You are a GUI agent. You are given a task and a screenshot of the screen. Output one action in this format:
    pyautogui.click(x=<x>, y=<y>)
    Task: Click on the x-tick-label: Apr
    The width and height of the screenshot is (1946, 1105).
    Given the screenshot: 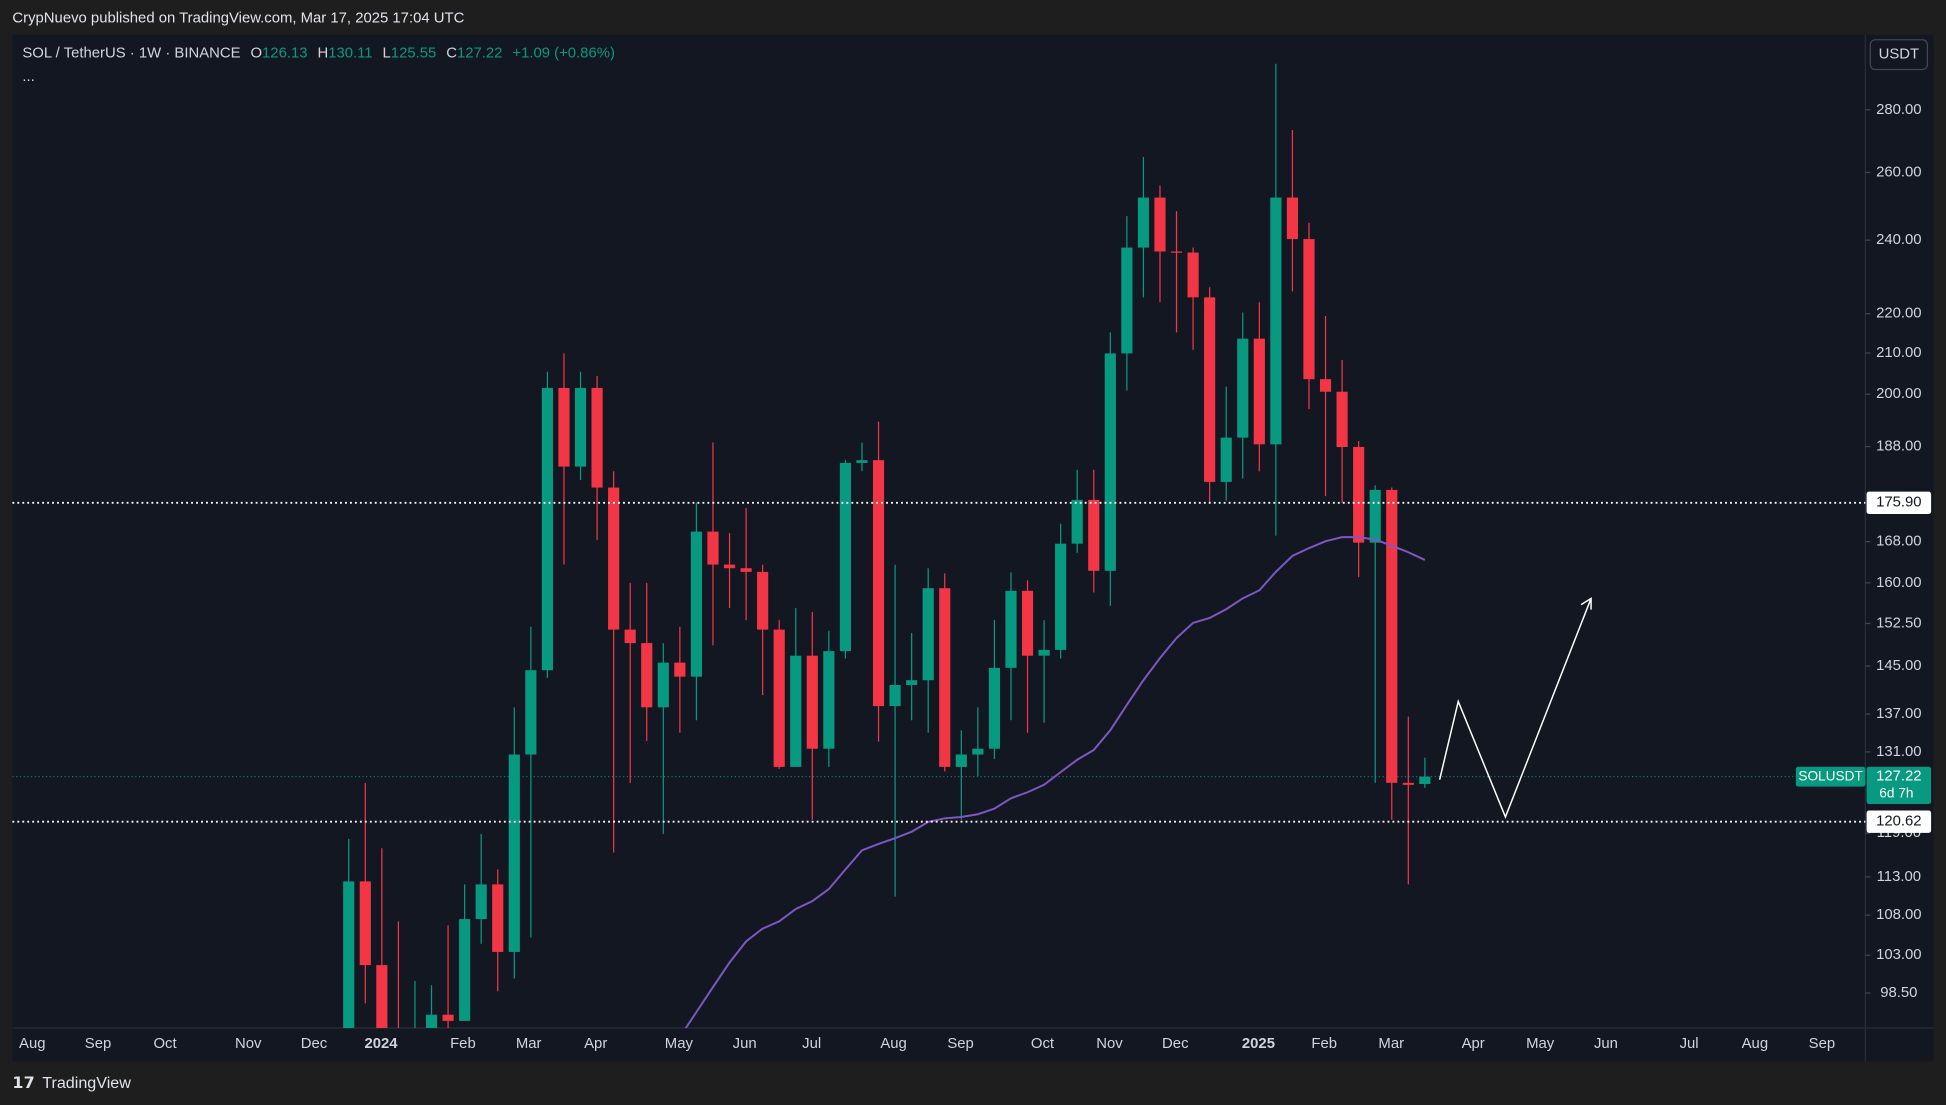 What is the action you would take?
    pyautogui.click(x=595, y=1044)
    